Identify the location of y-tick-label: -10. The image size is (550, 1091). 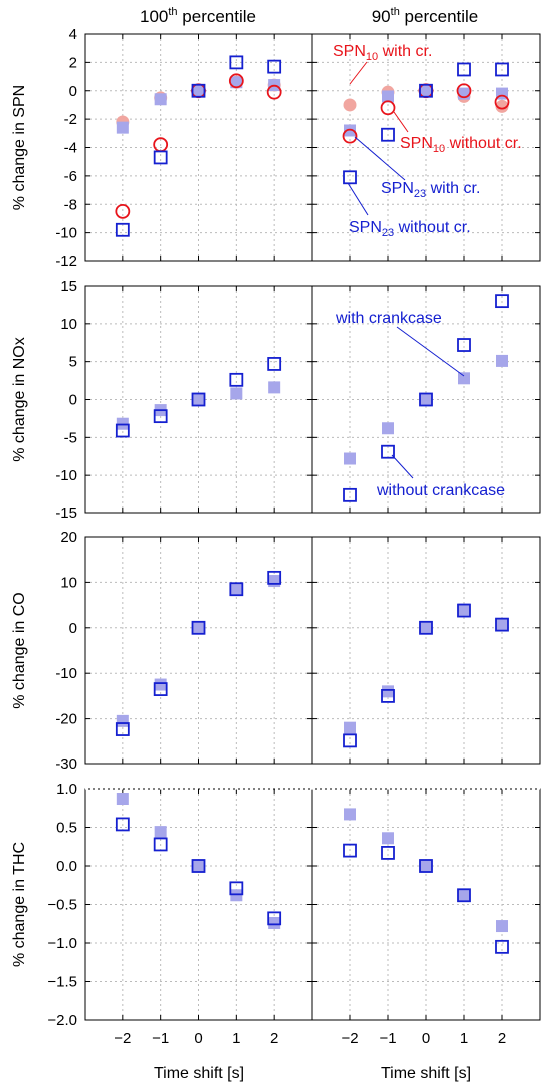
(66, 475).